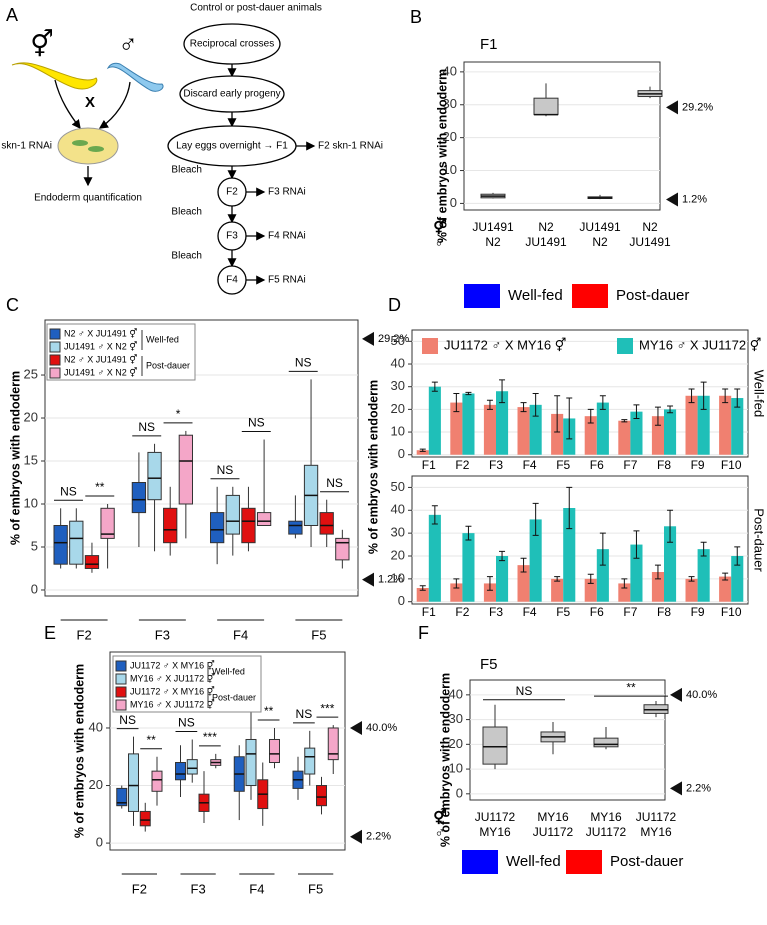  What do you see at coordinates (429, 465) in the screenshot?
I see `x-tick-label: F1` at bounding box center [429, 465].